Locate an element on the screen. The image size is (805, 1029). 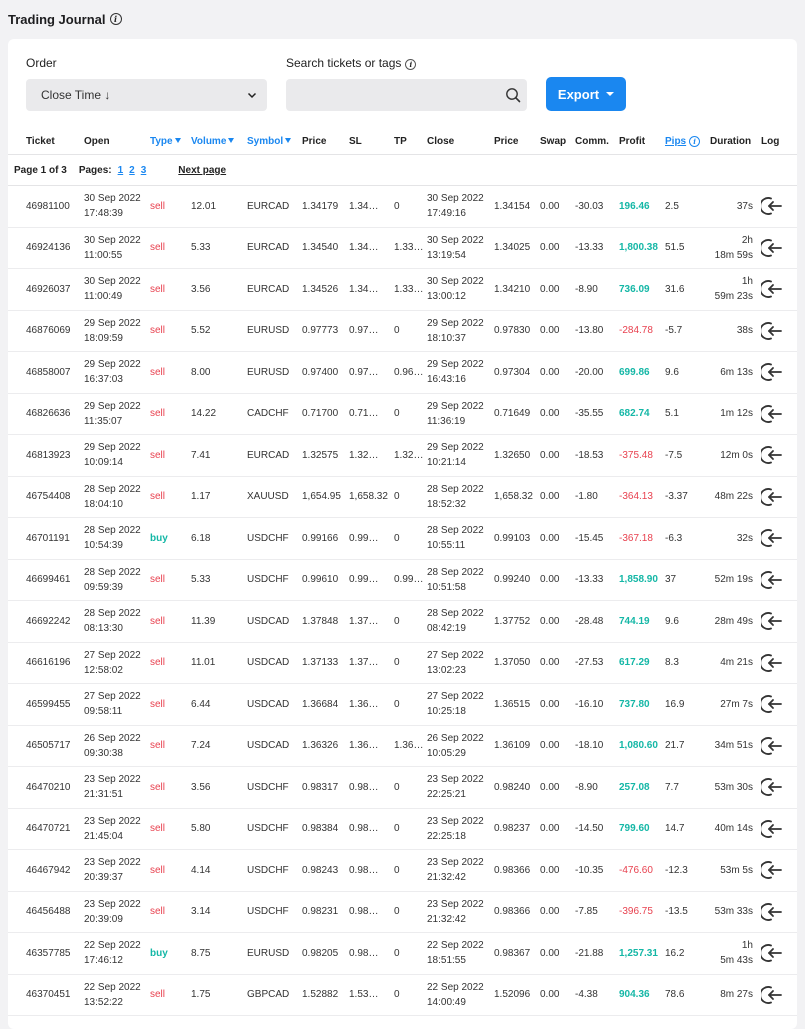
page-link-2: 2 is located at coordinates (132, 170).